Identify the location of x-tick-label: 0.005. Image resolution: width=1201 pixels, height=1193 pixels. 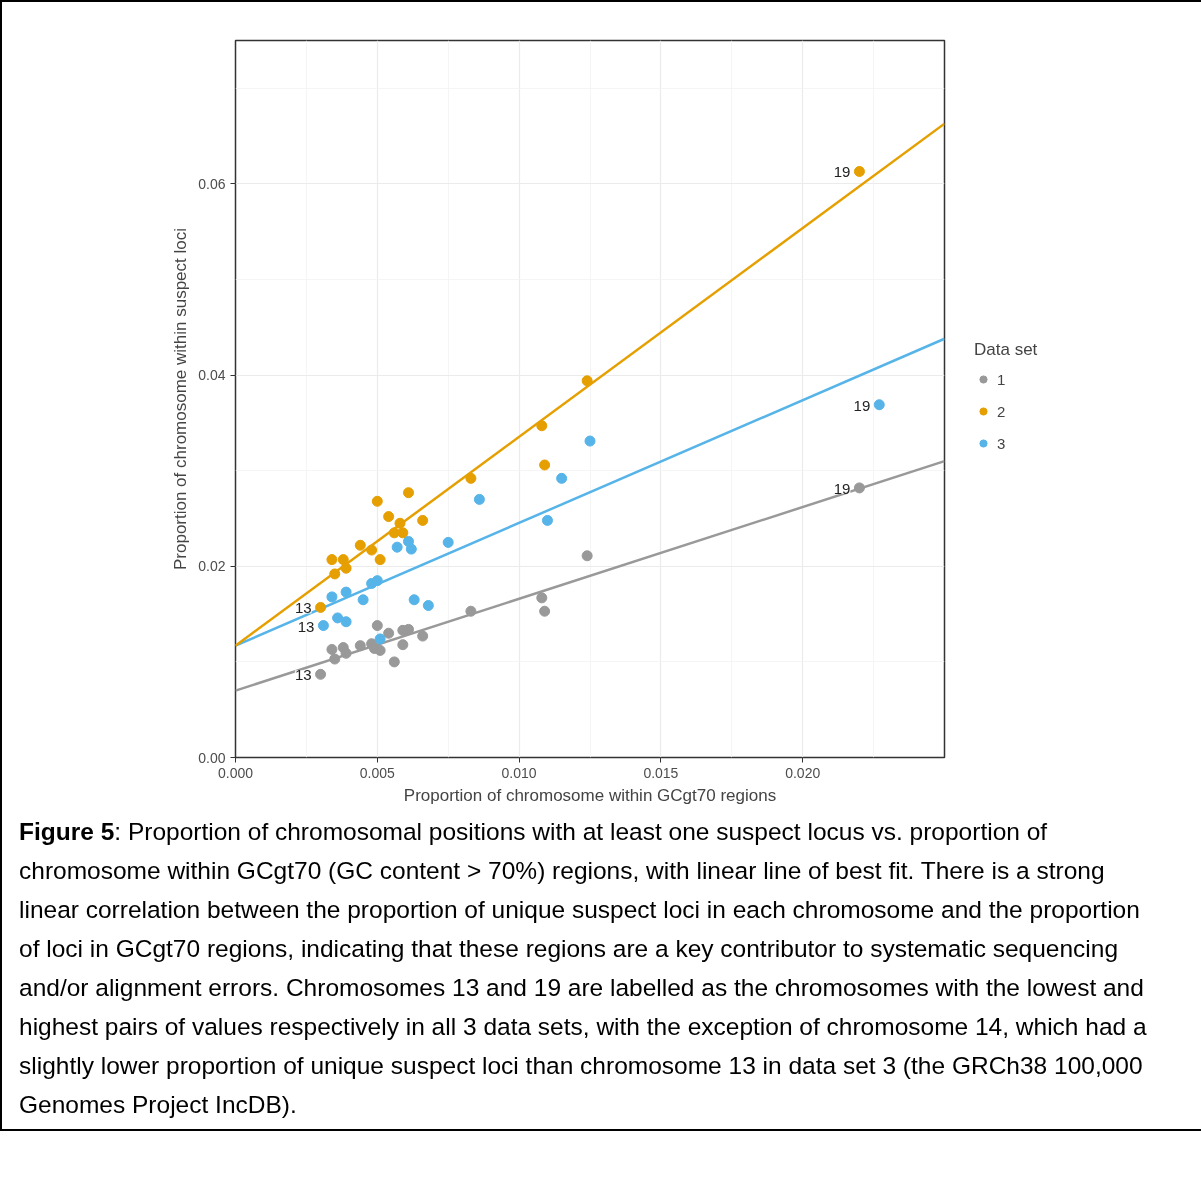
(377, 772).